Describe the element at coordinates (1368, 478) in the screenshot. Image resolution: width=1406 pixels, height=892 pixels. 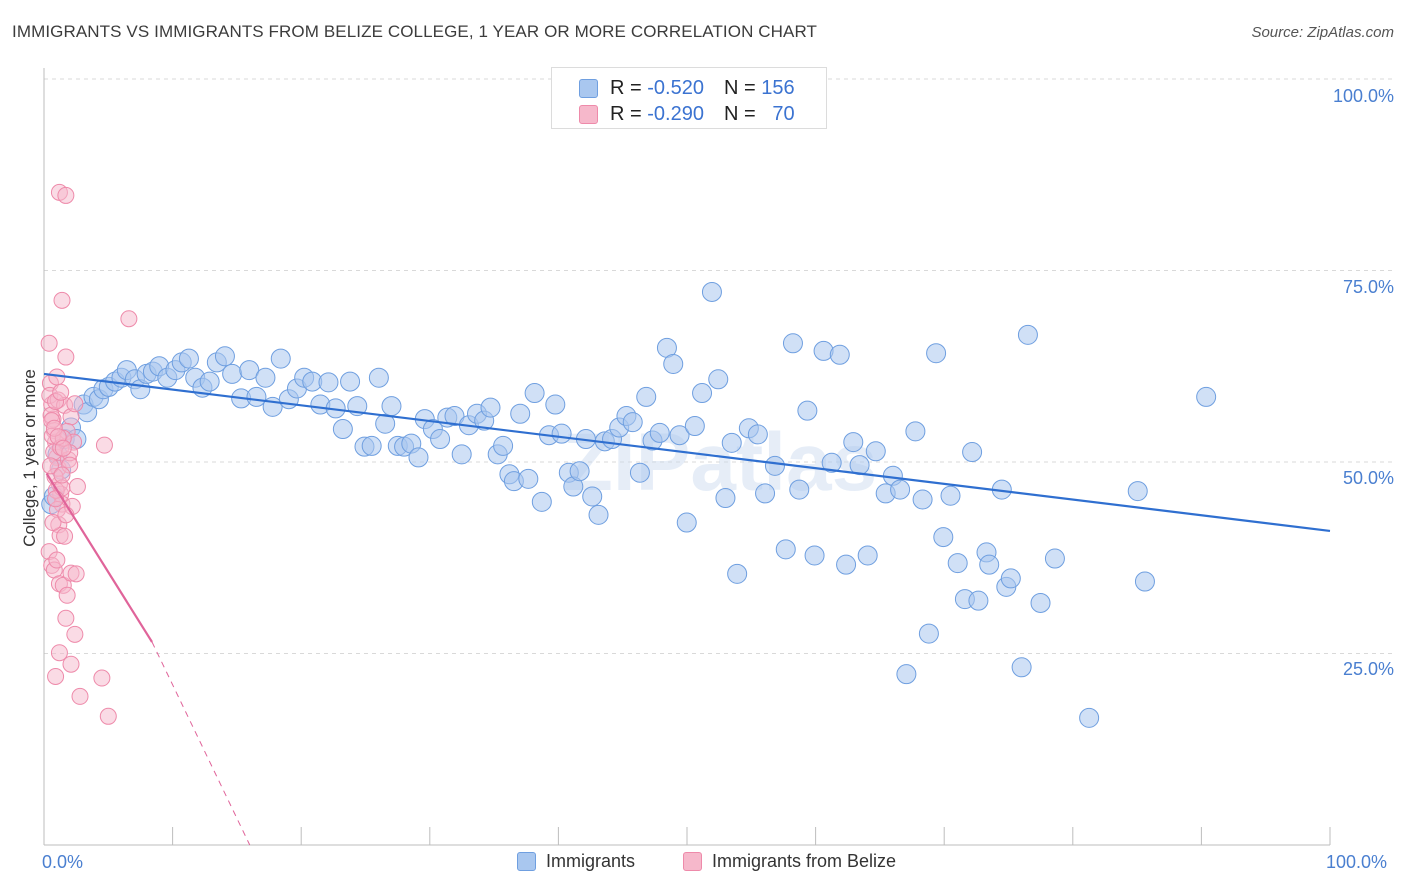
I see `y-tick-label: 50.0%` at that location.